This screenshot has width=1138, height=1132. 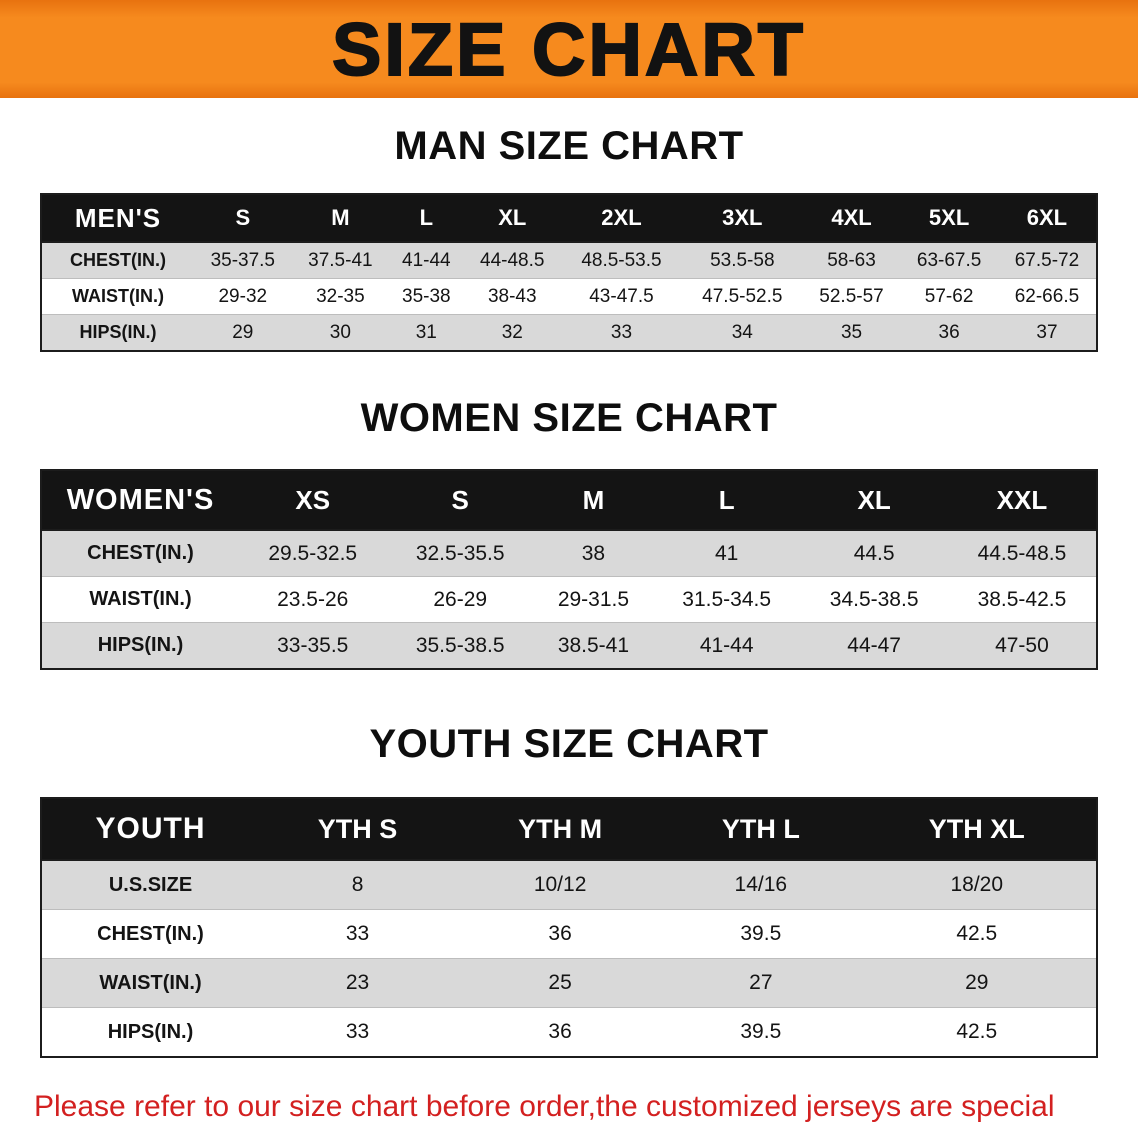 I want to click on measurement-value-cell: 62-66.5, so click(x=1047, y=296).